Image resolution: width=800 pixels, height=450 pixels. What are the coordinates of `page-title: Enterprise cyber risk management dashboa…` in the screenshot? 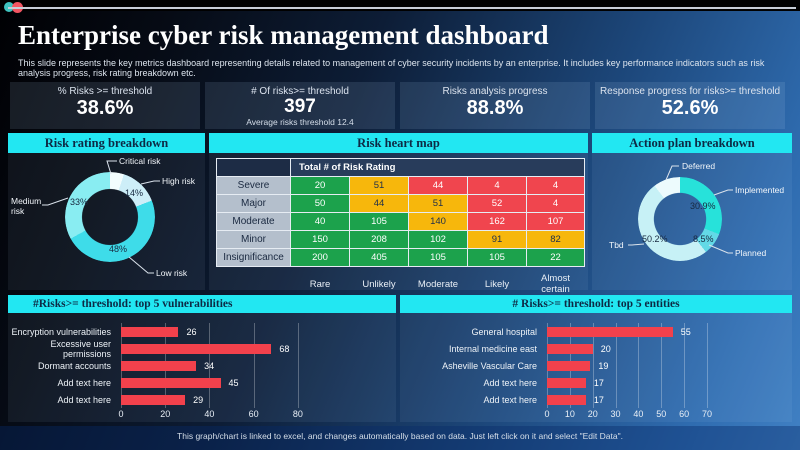 It's located at (283, 35).